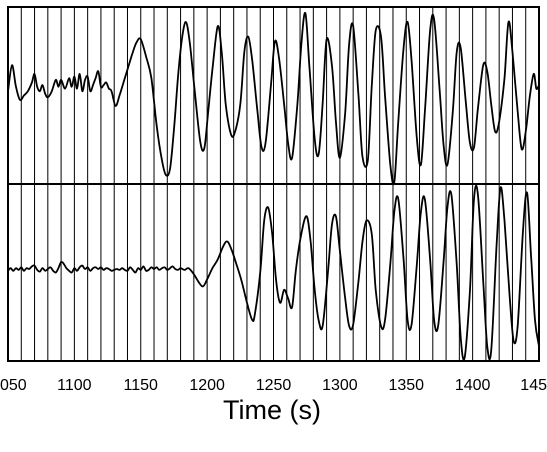  Describe the element at coordinates (272, 410) in the screenshot. I see `x-axis-title: Time (s)` at that location.